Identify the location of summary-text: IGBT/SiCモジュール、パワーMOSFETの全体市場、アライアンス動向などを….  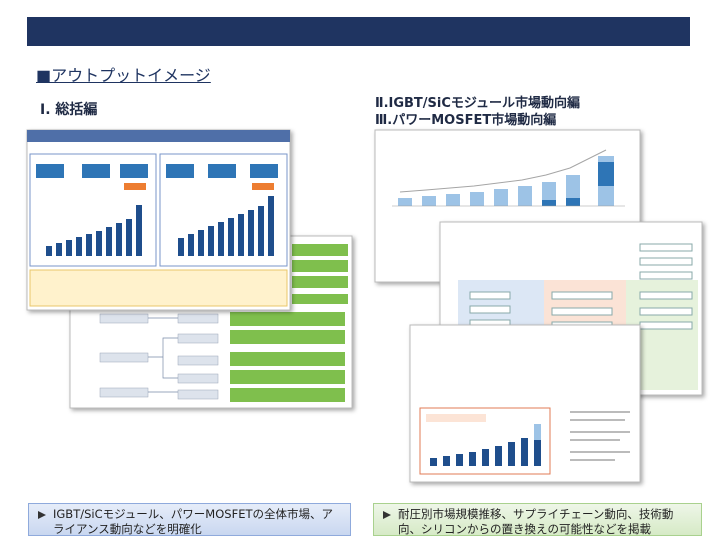
(193, 521).